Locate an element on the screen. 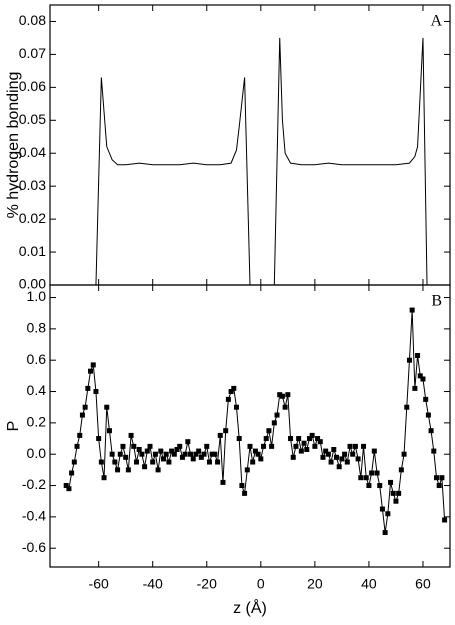 The height and width of the screenshot is (625, 455). y-tick-label: -0.4 is located at coordinates (34, 516).